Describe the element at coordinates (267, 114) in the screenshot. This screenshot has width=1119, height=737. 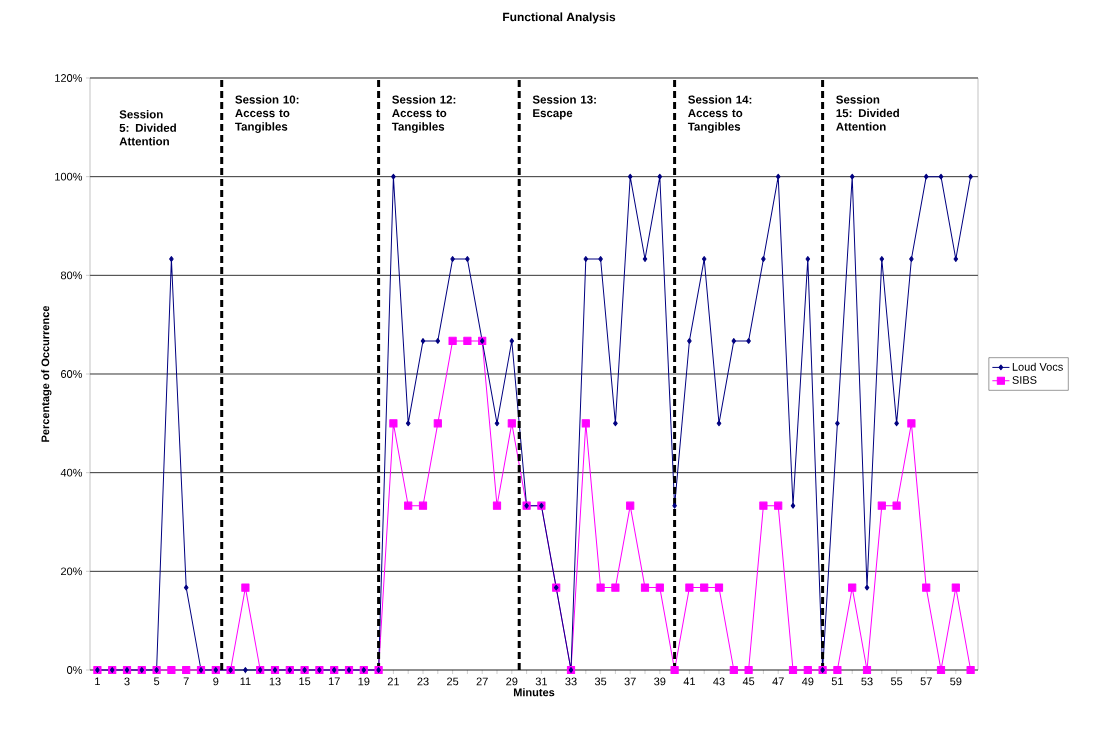
I see `ref-line-label: Session 10: Access to Tangibles` at that location.